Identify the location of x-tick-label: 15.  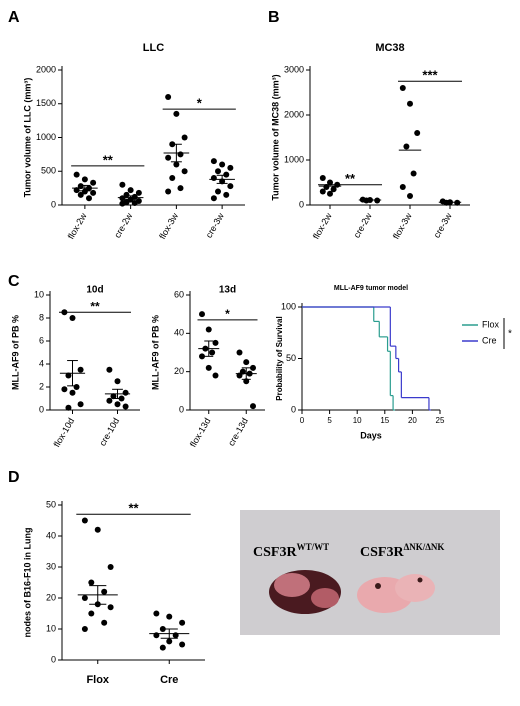
(384, 420).